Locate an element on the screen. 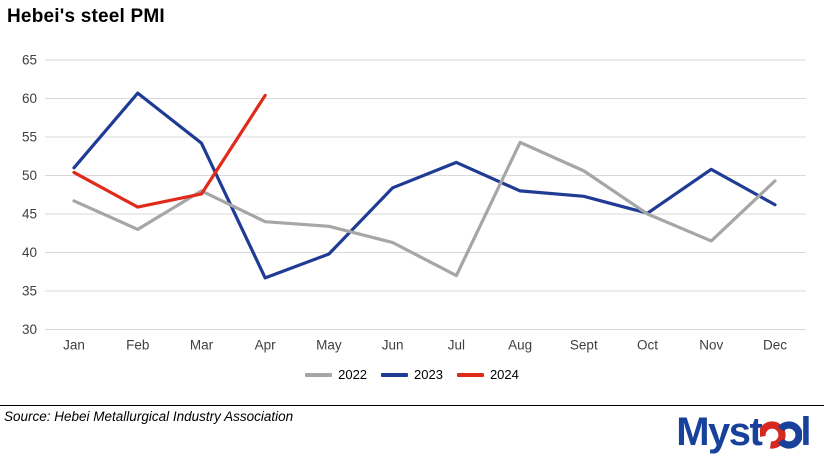  legend-item-2022: 2022 is located at coordinates (336, 374).